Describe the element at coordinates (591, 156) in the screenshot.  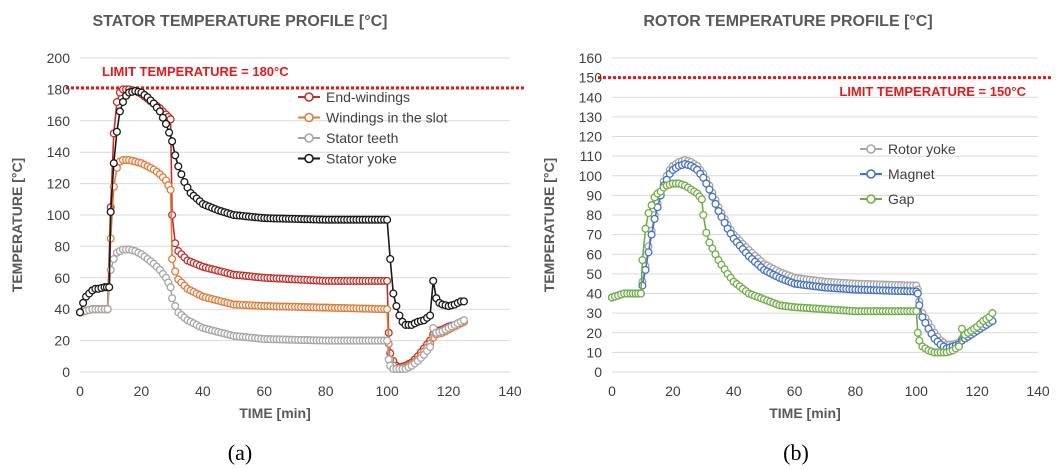
I see `y-tick-label: 110` at that location.